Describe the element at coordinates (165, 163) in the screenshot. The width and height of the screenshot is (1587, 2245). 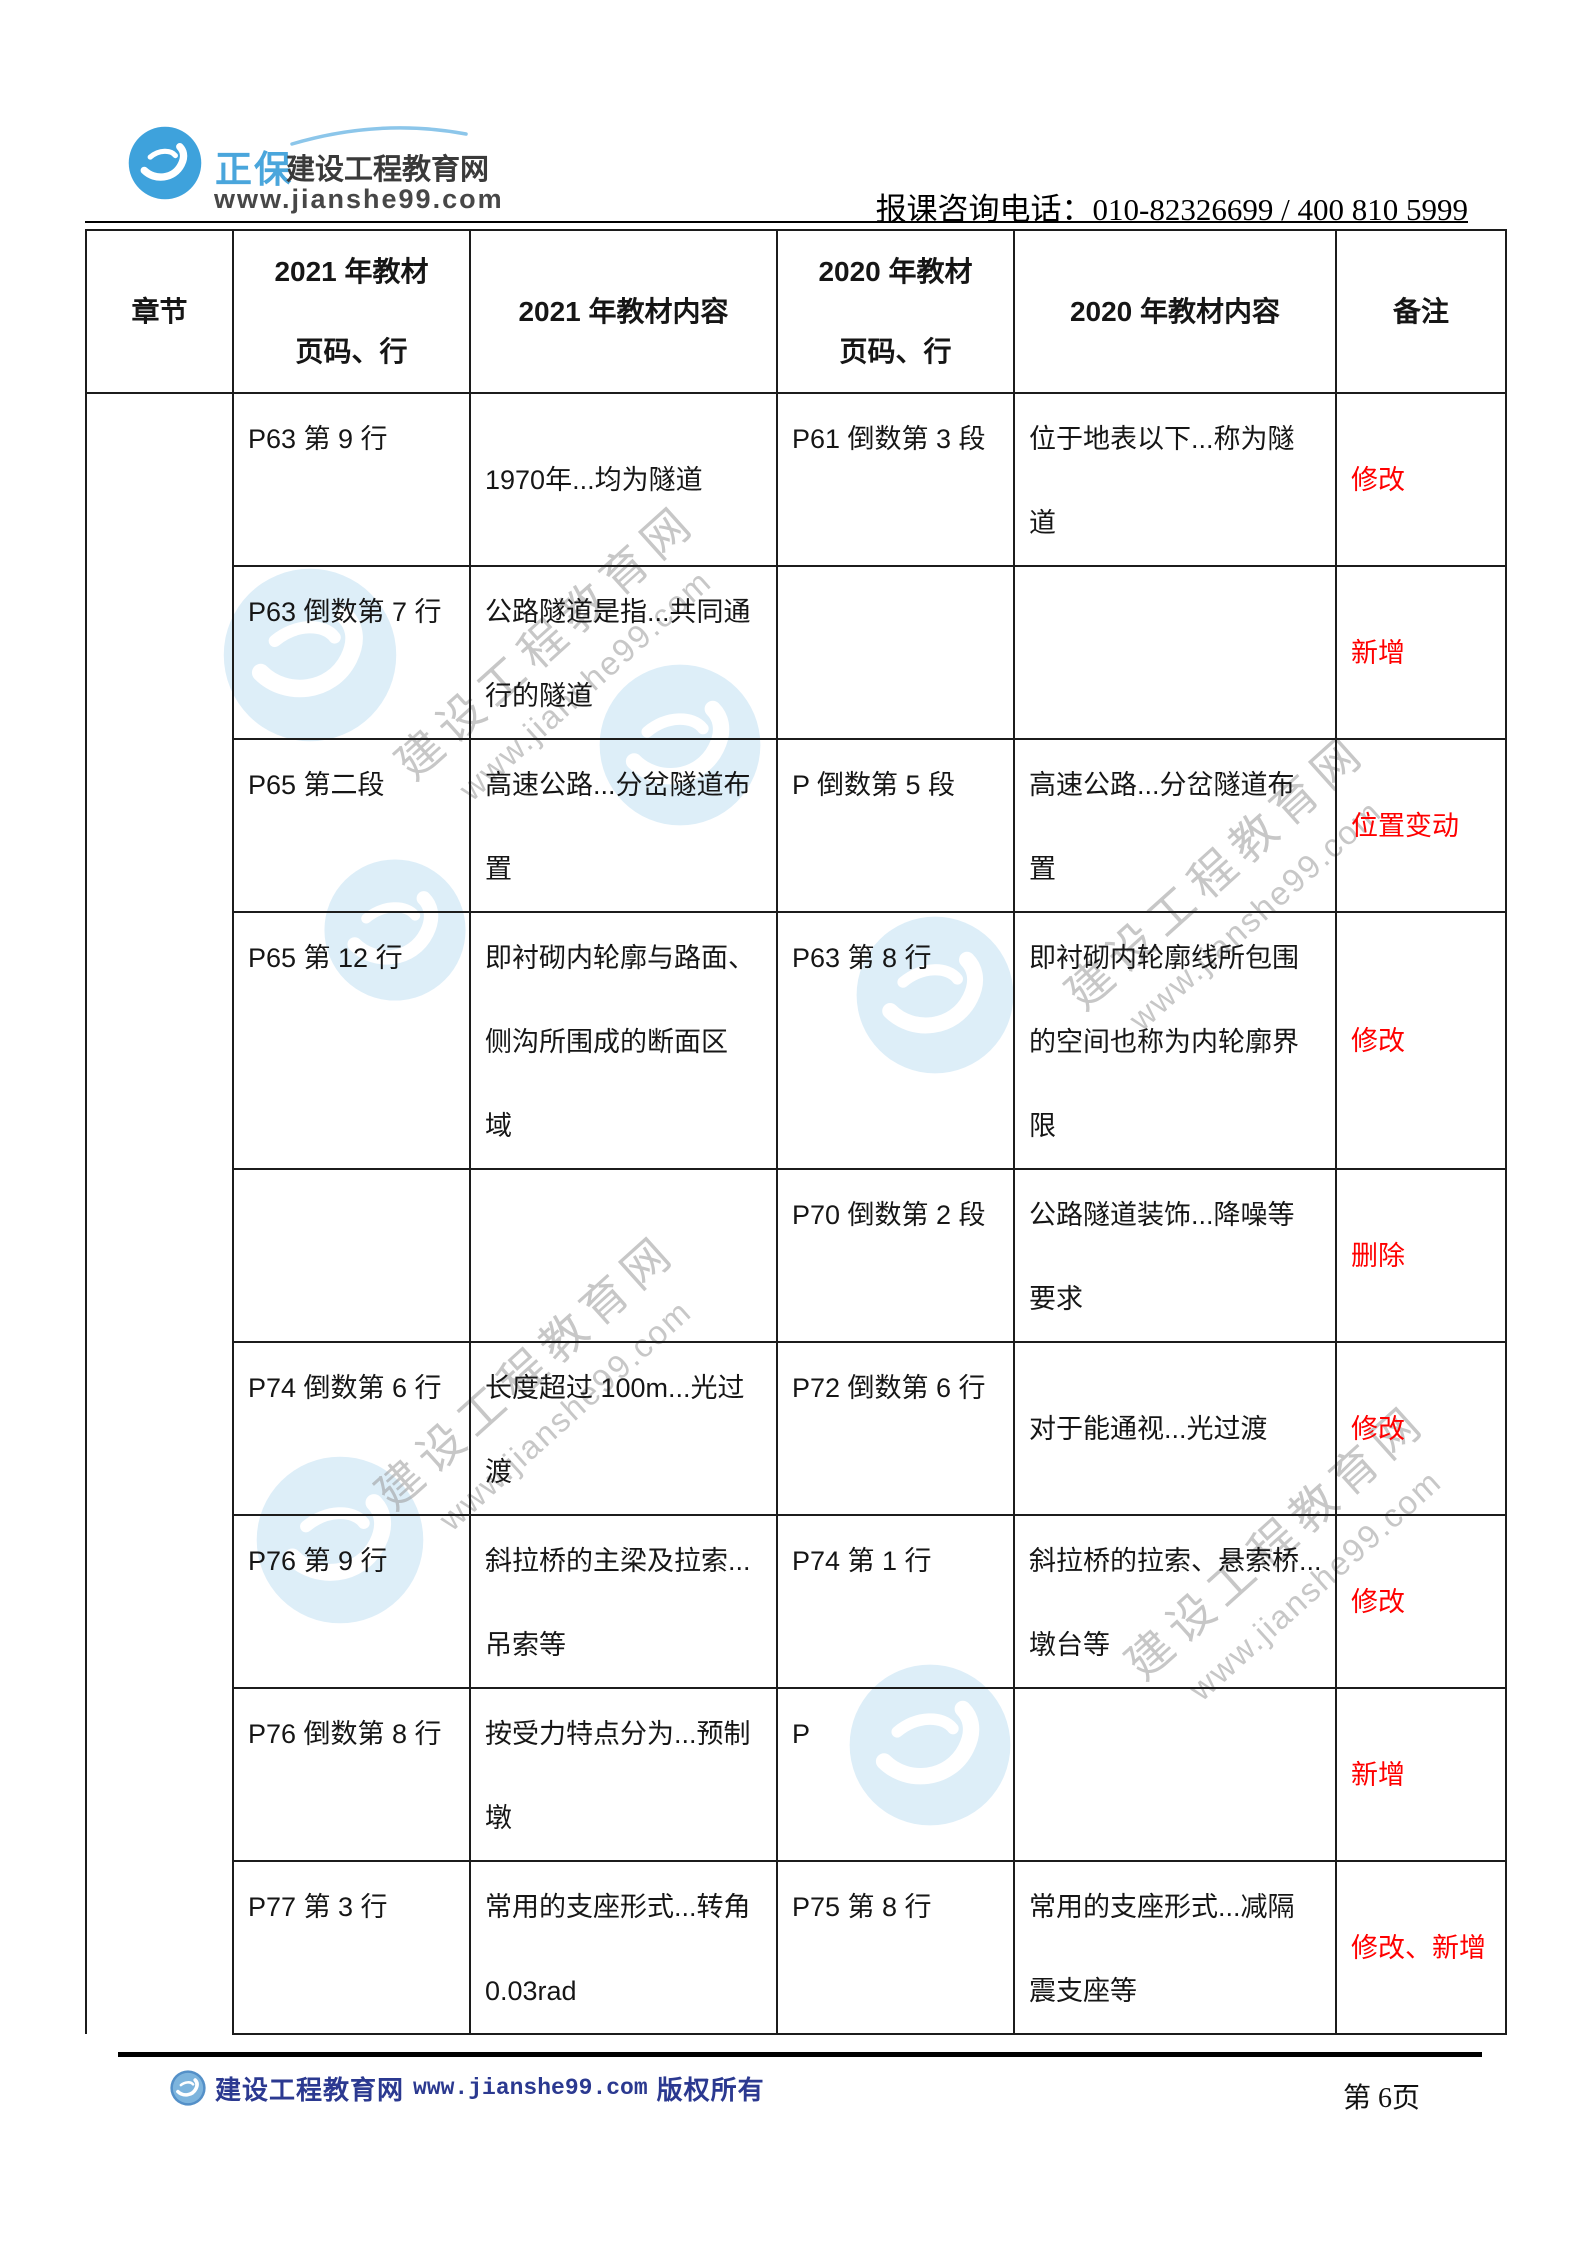
I see `site-logo-icon` at that location.